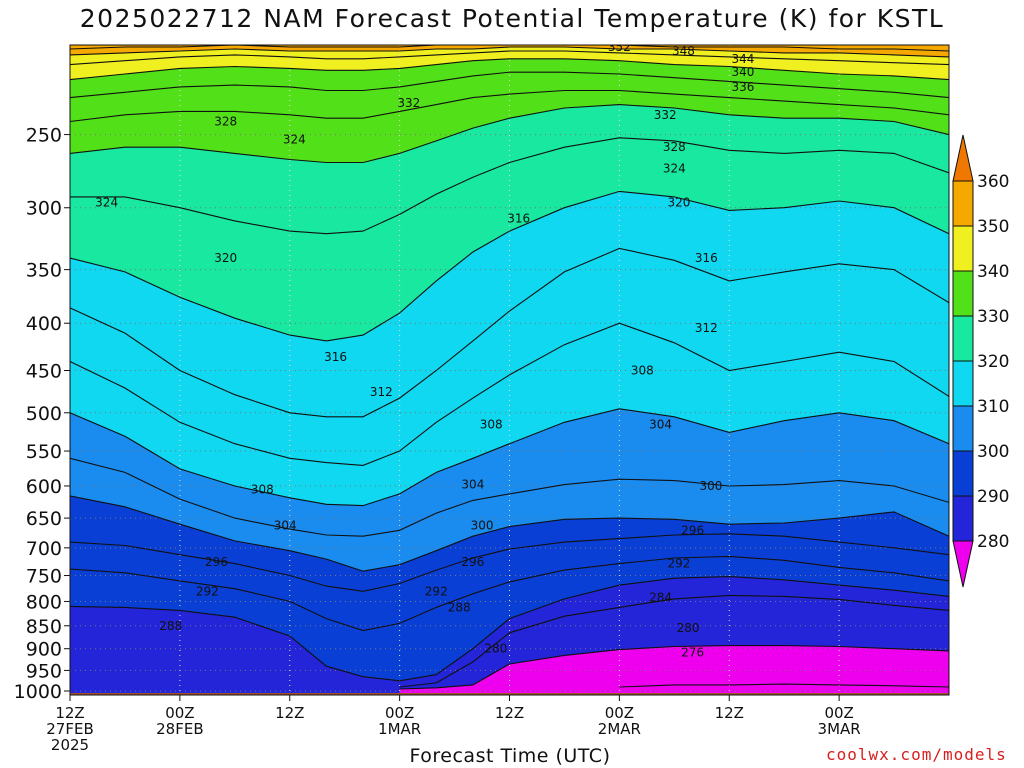 This screenshot has height=768, width=1024. Describe the element at coordinates (495, 649) in the screenshot. I see `contour-label: 280` at that location.